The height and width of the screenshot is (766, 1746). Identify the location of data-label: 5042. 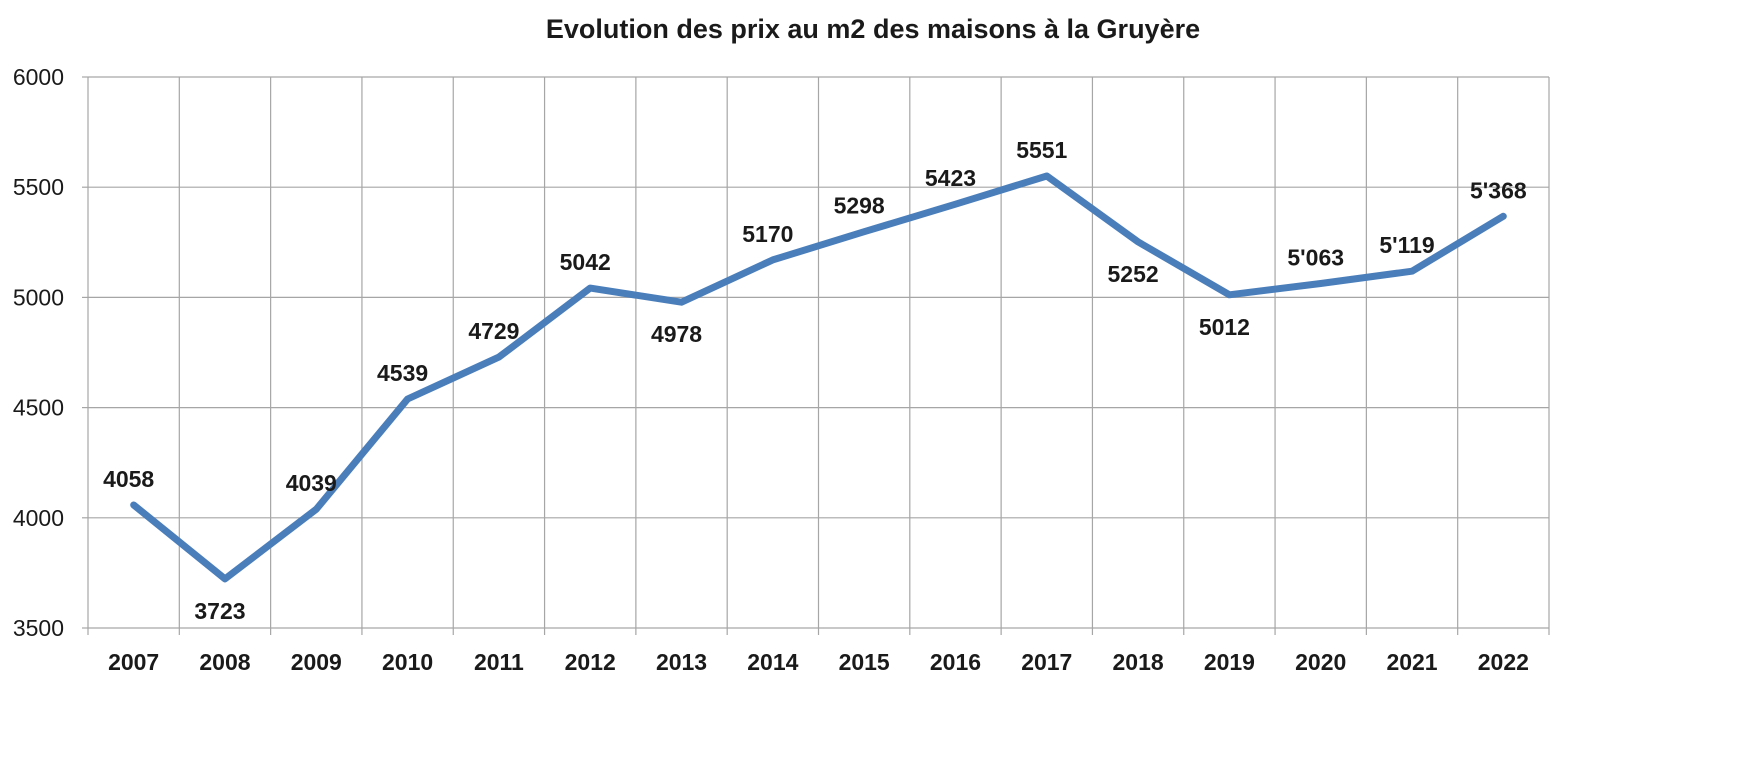
(585, 262).